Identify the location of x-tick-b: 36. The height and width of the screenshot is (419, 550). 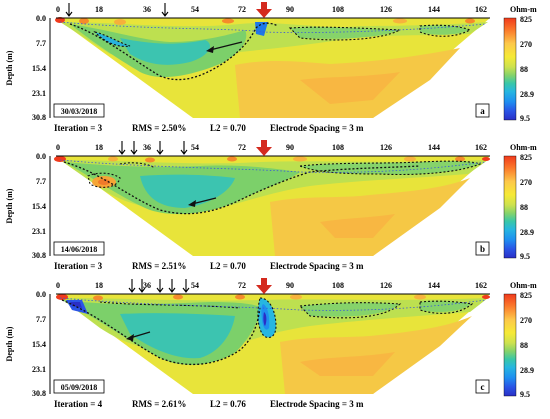
(147, 147).